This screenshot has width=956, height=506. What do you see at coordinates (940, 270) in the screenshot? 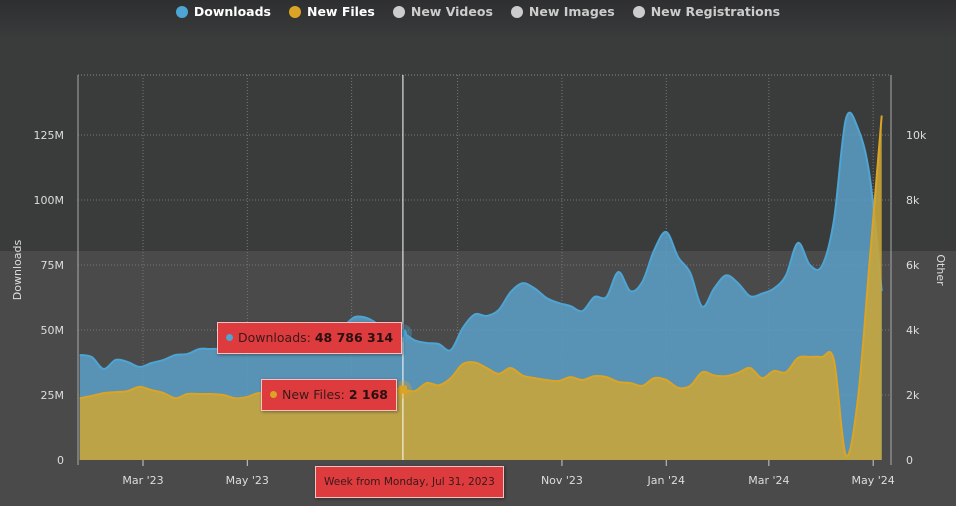
I see `y2-axis-title: Other` at bounding box center [940, 270].